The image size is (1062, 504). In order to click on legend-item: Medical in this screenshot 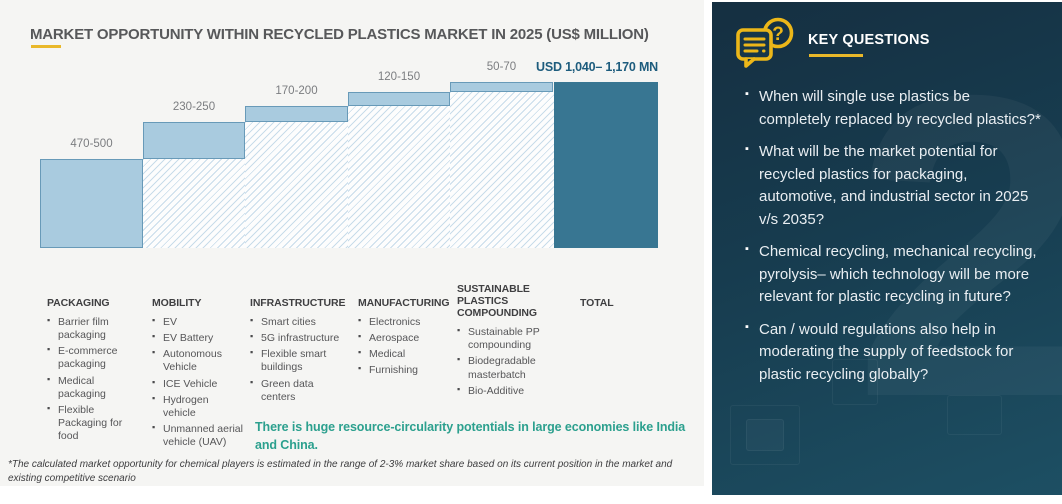, I will do `click(403, 354)`.